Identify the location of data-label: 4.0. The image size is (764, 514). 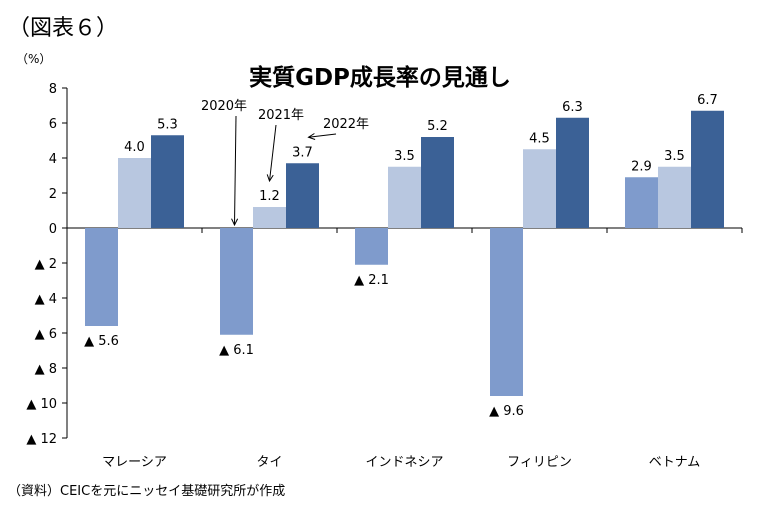
(134, 147).